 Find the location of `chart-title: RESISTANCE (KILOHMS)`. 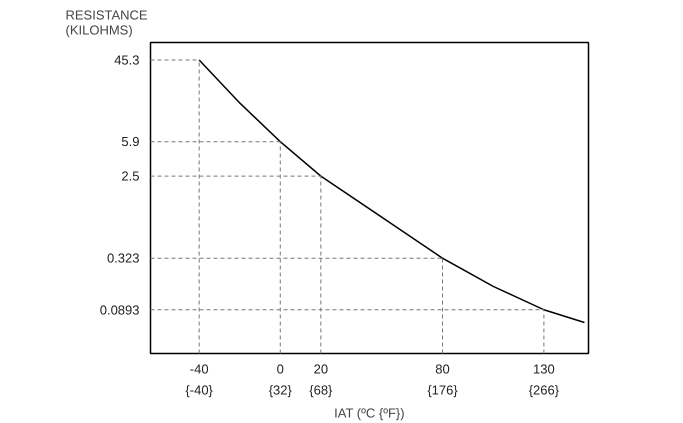

chart-title: RESISTANCE (KILOHMS) is located at coordinates (107, 23).